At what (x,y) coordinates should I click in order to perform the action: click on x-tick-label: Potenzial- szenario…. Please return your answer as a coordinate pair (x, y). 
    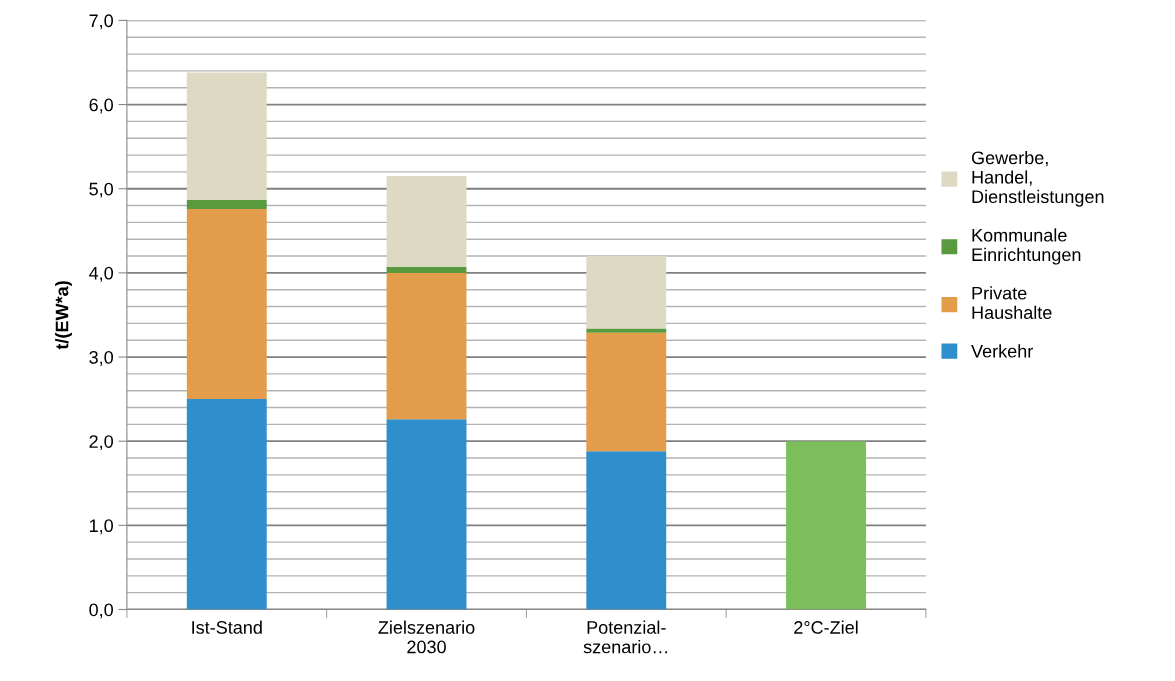
    Looking at the image, I should click on (625, 637).